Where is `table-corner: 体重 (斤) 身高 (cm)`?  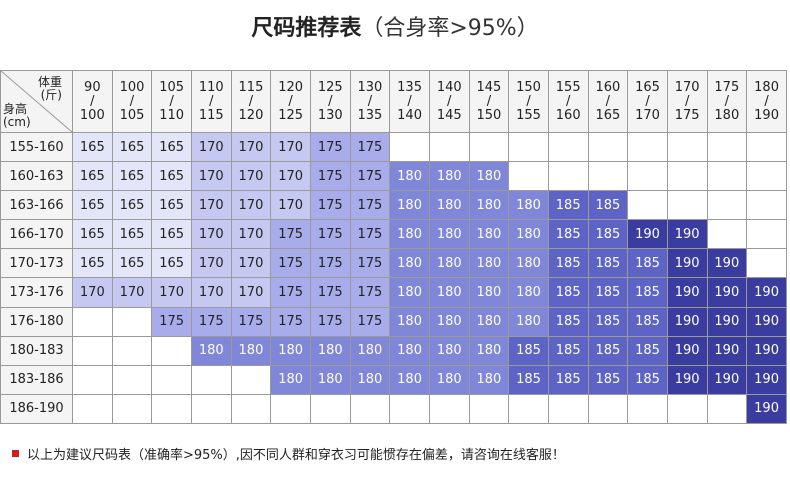 table-corner: 体重 (斤) 身高 (cm) is located at coordinates (36, 101).